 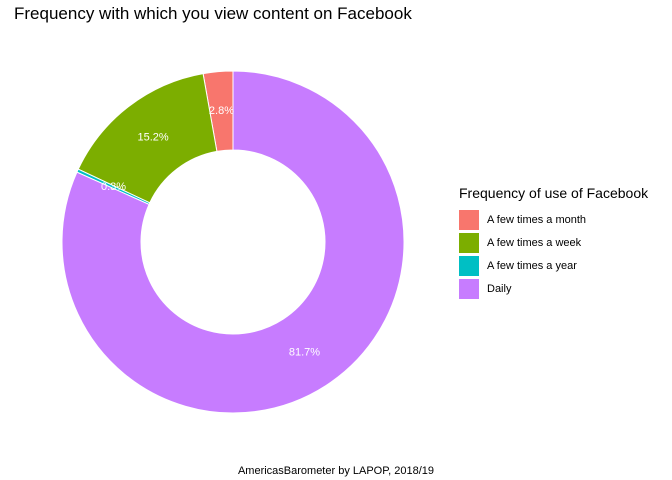 What do you see at coordinates (553, 288) in the screenshot?
I see `legend-item-daily: Daily` at bounding box center [553, 288].